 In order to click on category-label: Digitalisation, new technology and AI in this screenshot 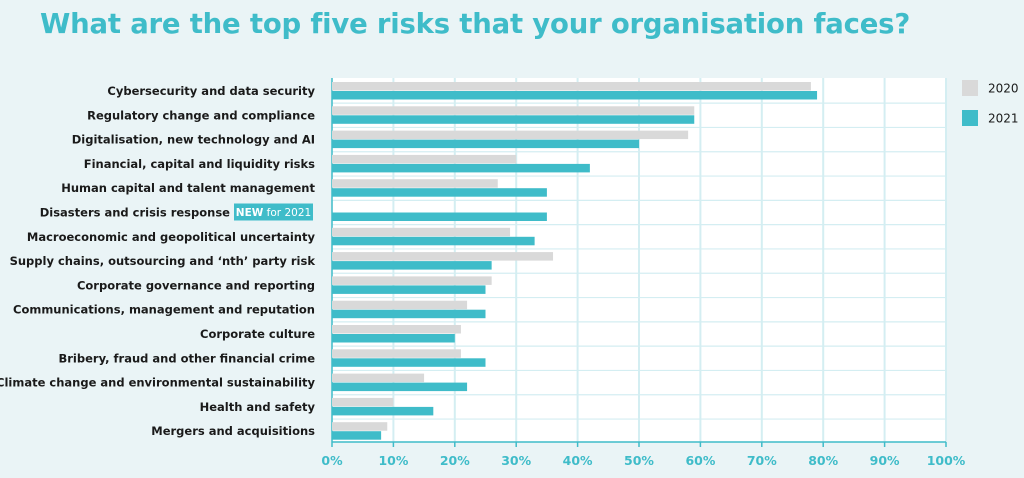, I will do `click(193, 140)`.